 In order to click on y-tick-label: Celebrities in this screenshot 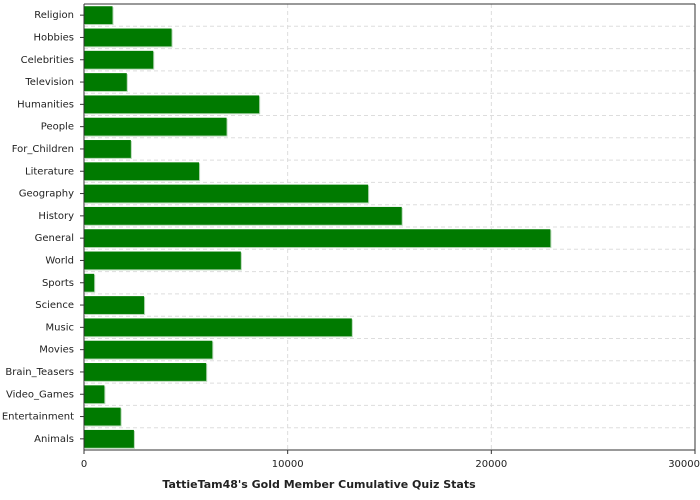, I will do `click(47, 60)`.